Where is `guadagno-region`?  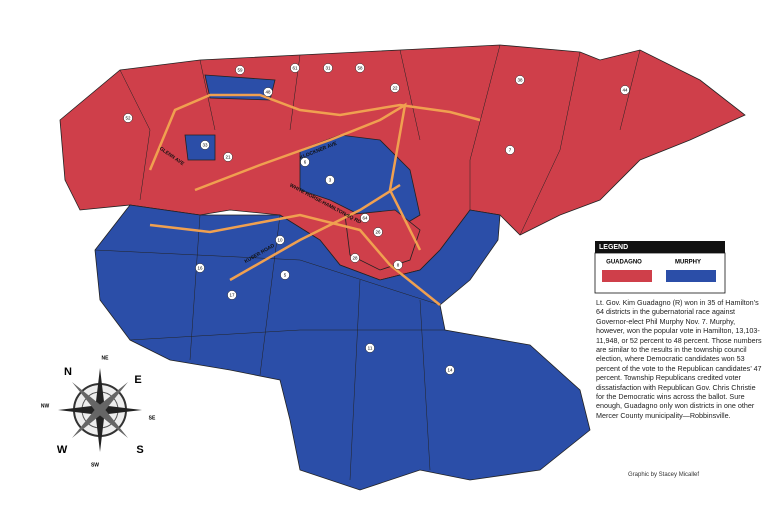
guadagno-region is located at coordinates (382, 240).